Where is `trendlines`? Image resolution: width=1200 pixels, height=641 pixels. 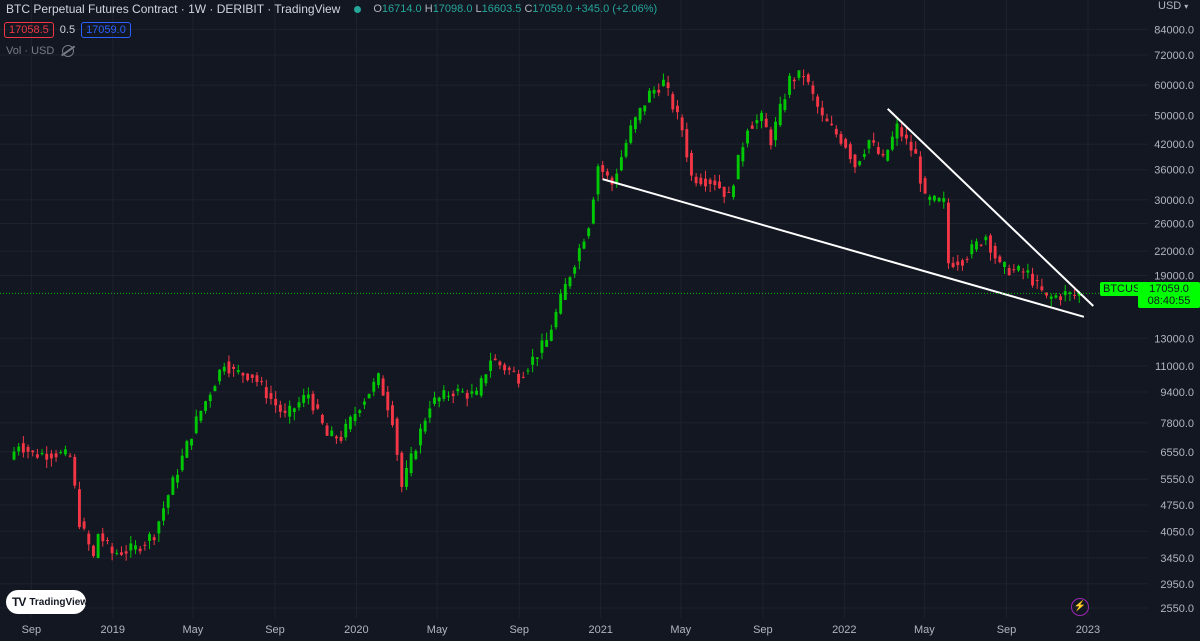
trendlines is located at coordinates (848, 213).